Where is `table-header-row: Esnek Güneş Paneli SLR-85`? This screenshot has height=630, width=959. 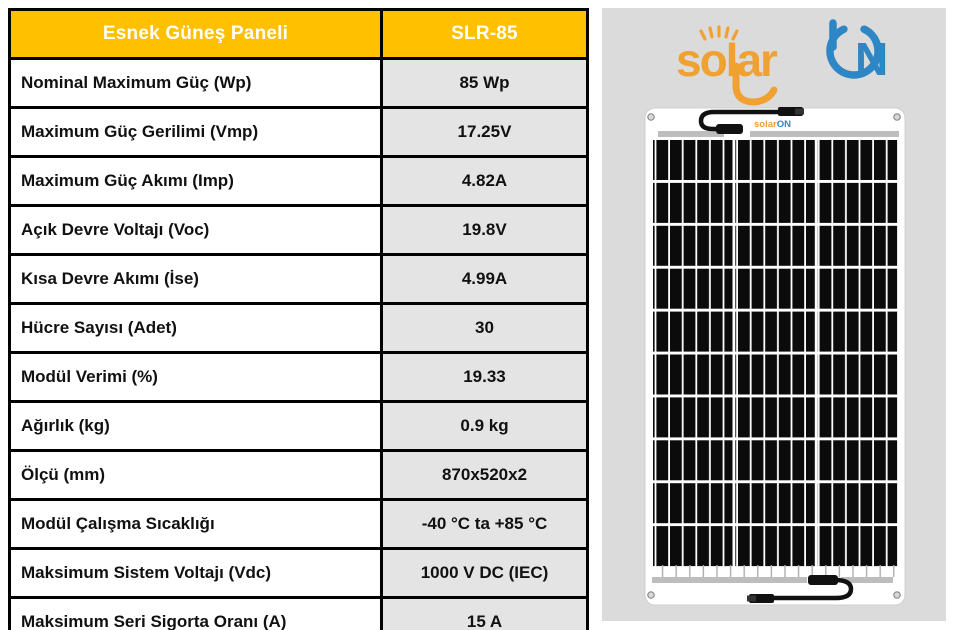
table-header-row: Esnek Güneş Paneli SLR-85 is located at coordinates (298, 34).